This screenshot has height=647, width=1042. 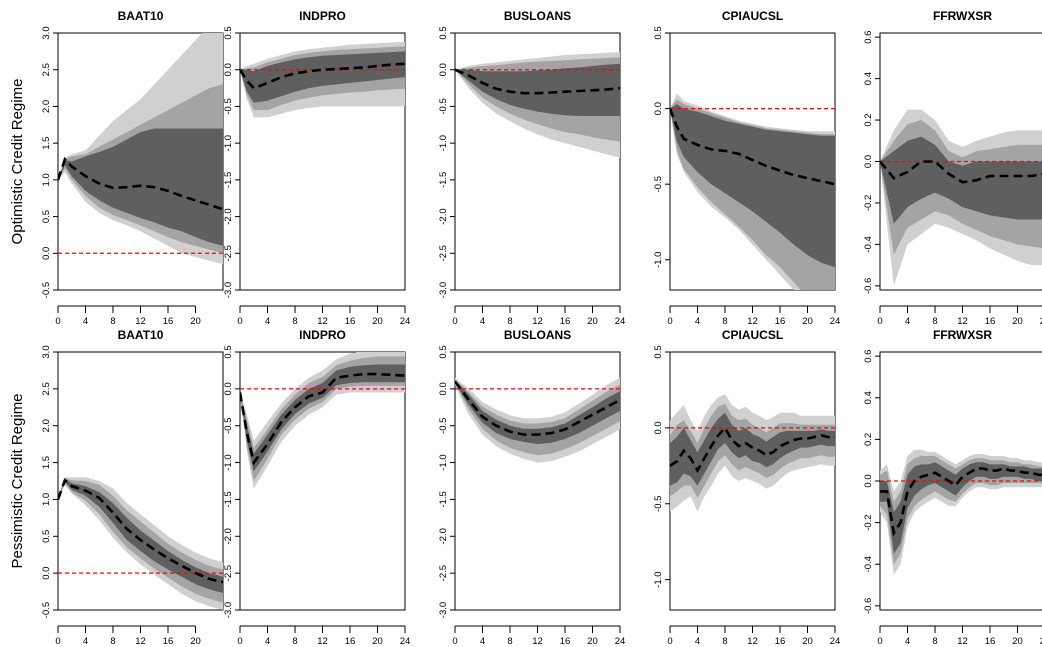 I want to click on y-tick-label: 0.6, so click(x=868, y=356).